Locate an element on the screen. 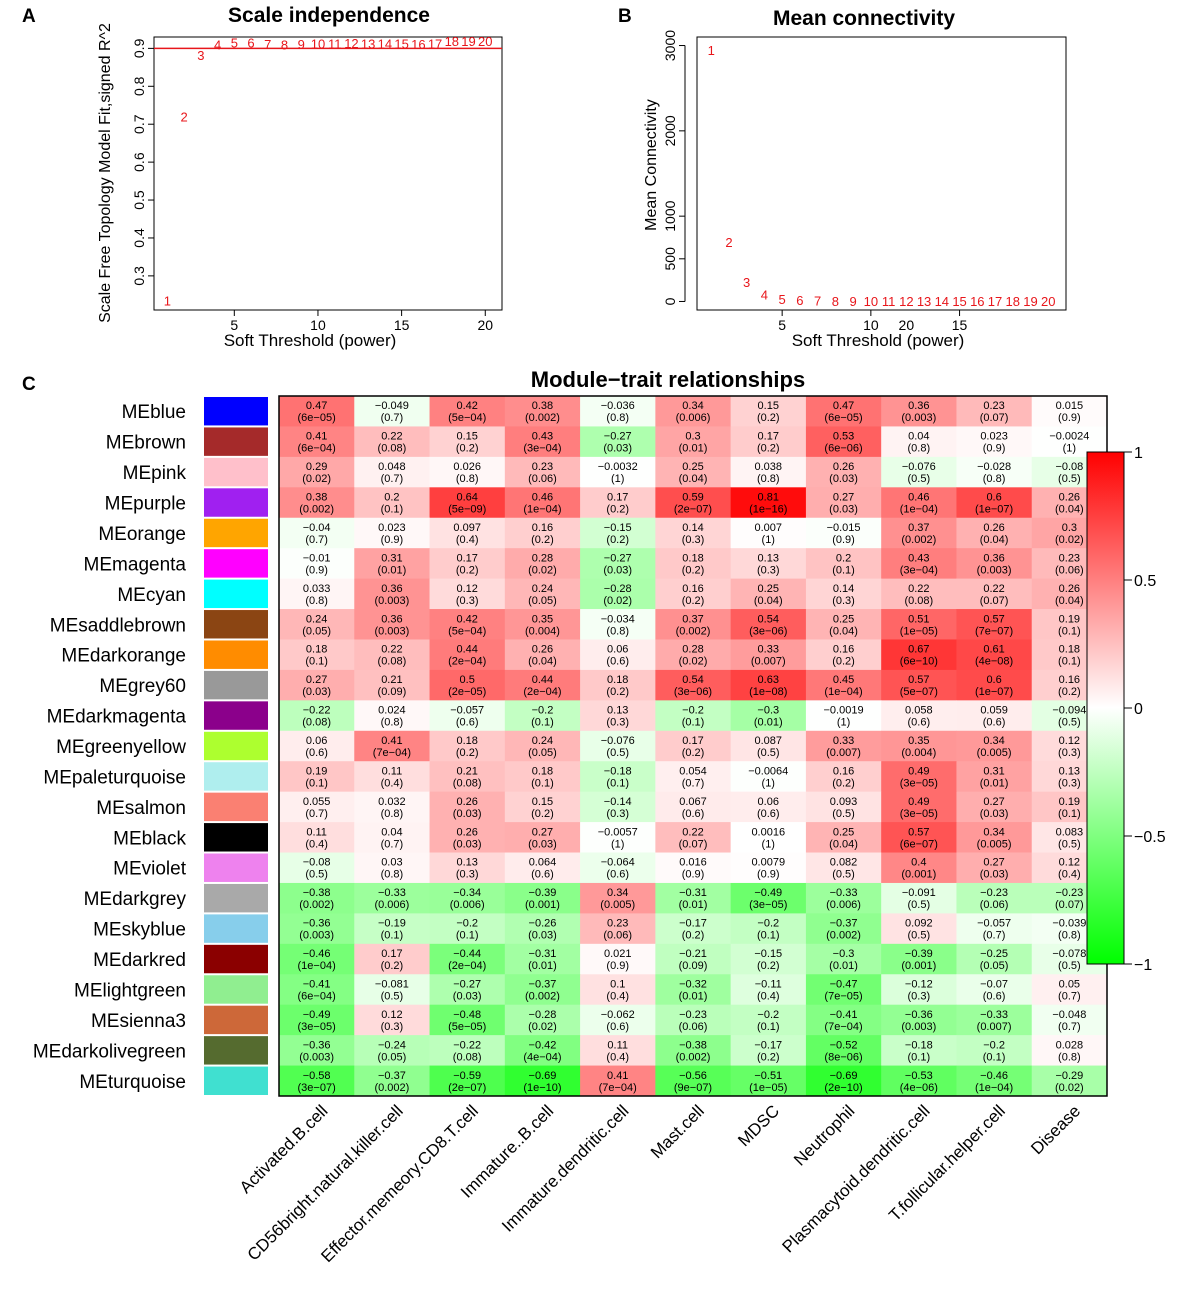  cell-pvalue: (0.06) is located at coordinates (693, 1027).